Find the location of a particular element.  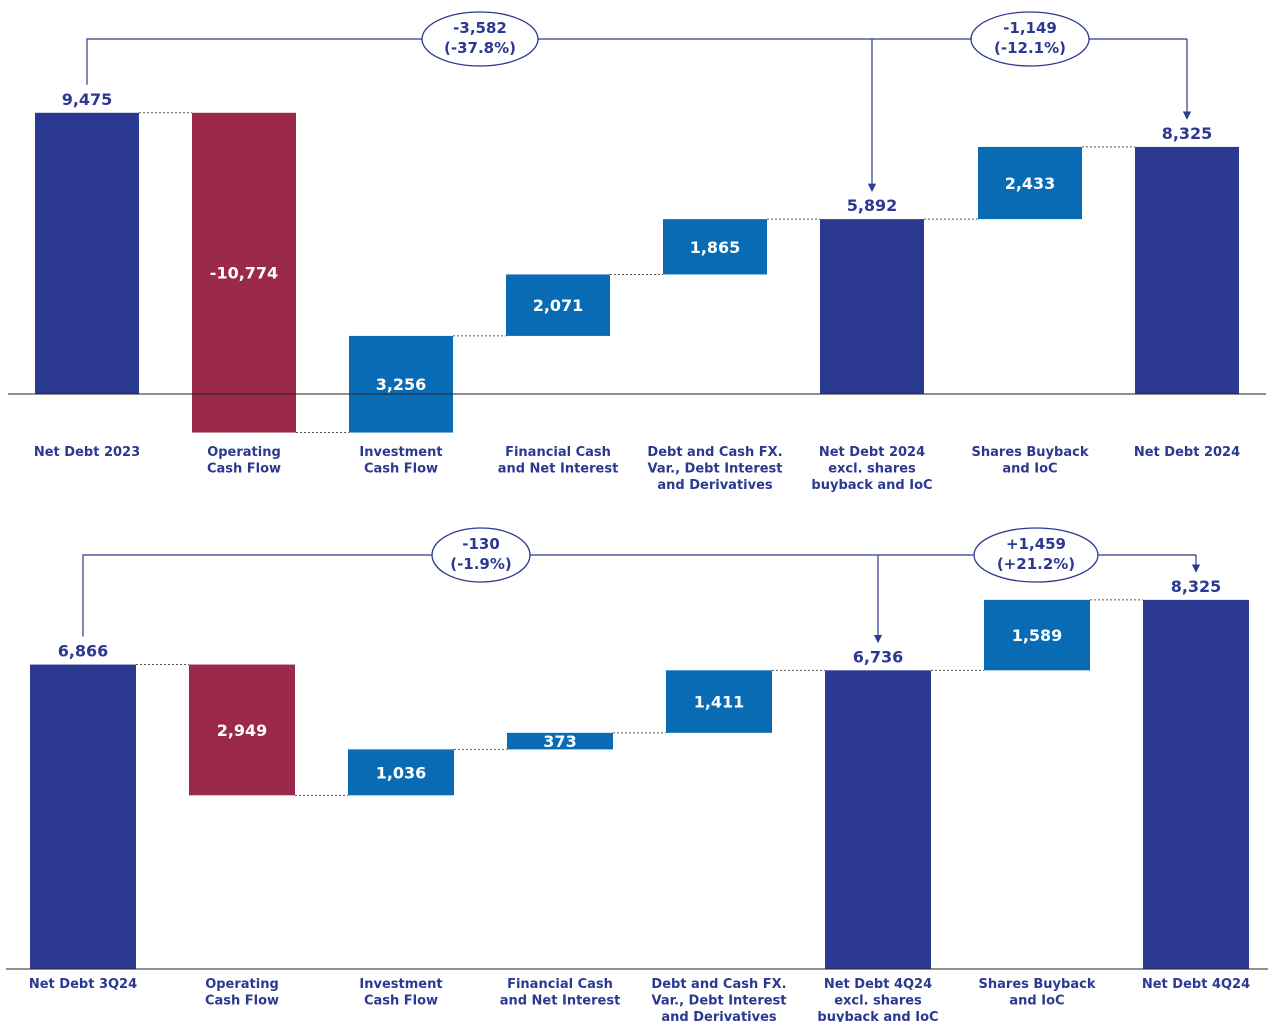

value-label-1-8: 8,325 is located at coordinates (1187, 133).